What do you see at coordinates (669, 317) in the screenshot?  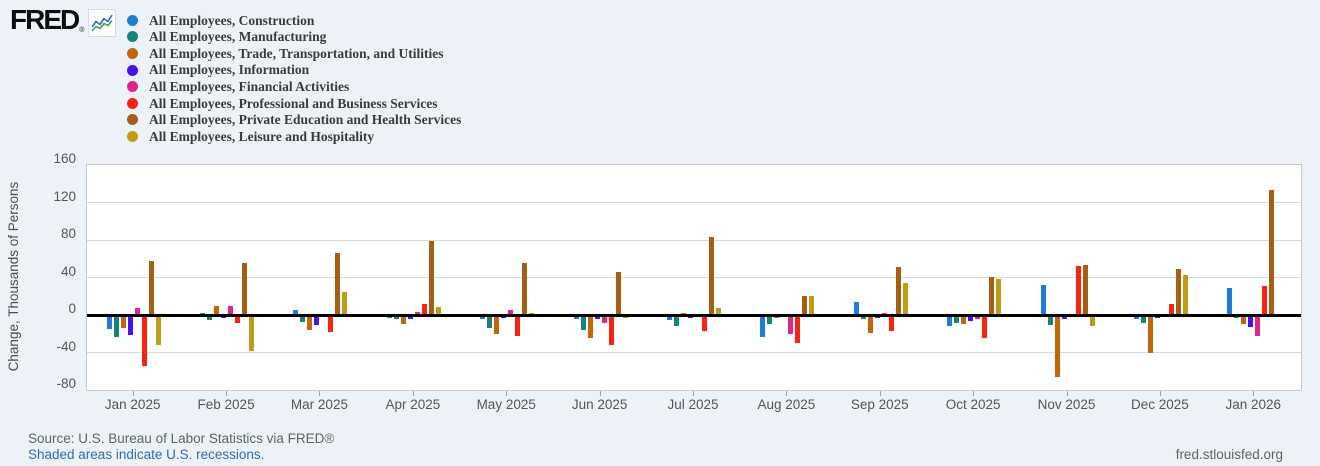 I see `bar-construction-Jul-2025` at bounding box center [669, 317].